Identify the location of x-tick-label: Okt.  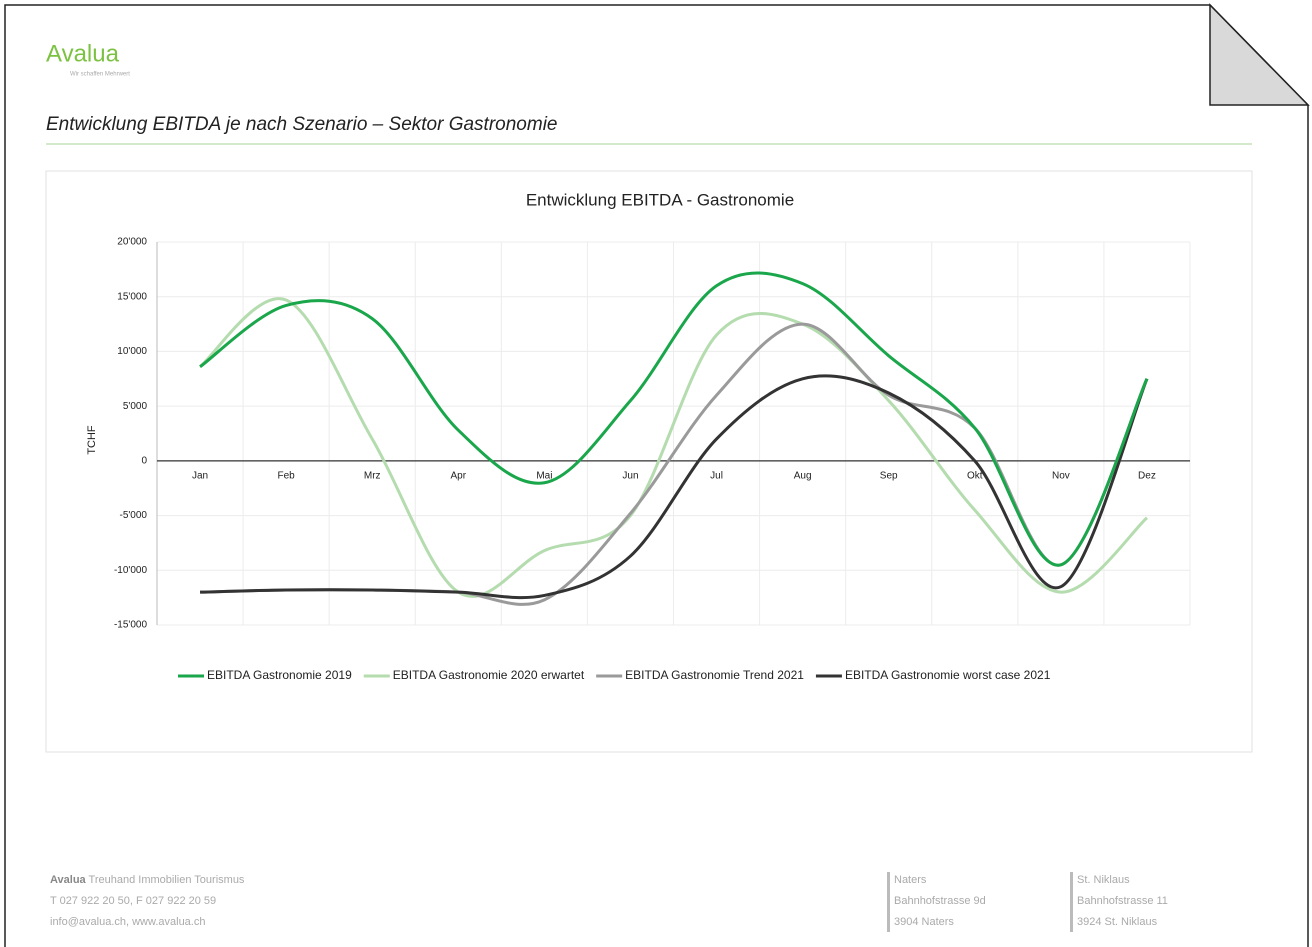
(975, 475).